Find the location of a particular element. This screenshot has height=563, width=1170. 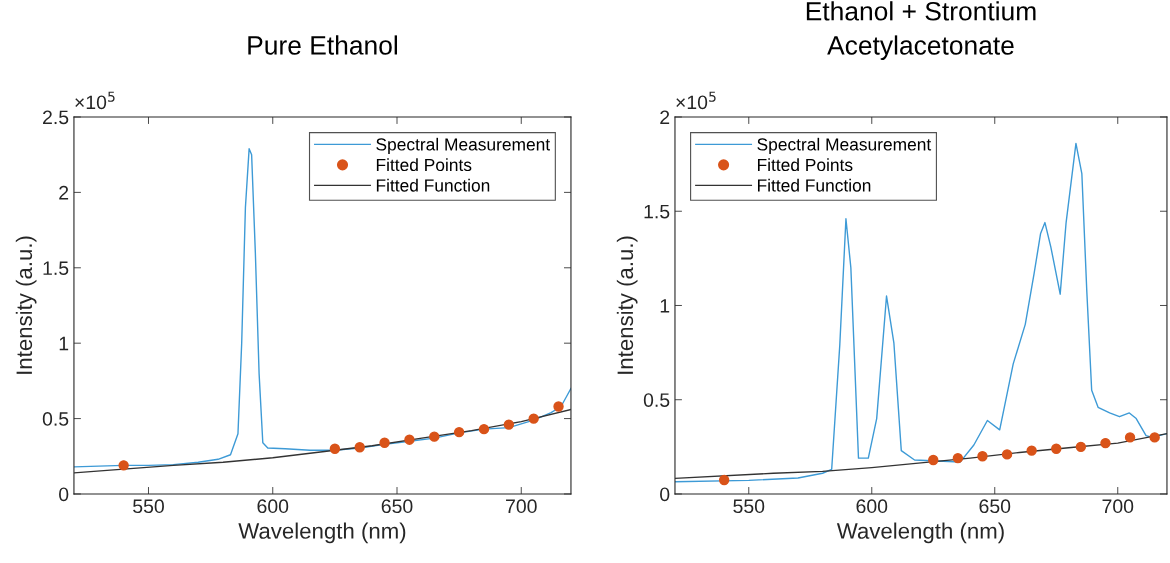

chart-title: Pure Ethanol is located at coordinates (322, 45).